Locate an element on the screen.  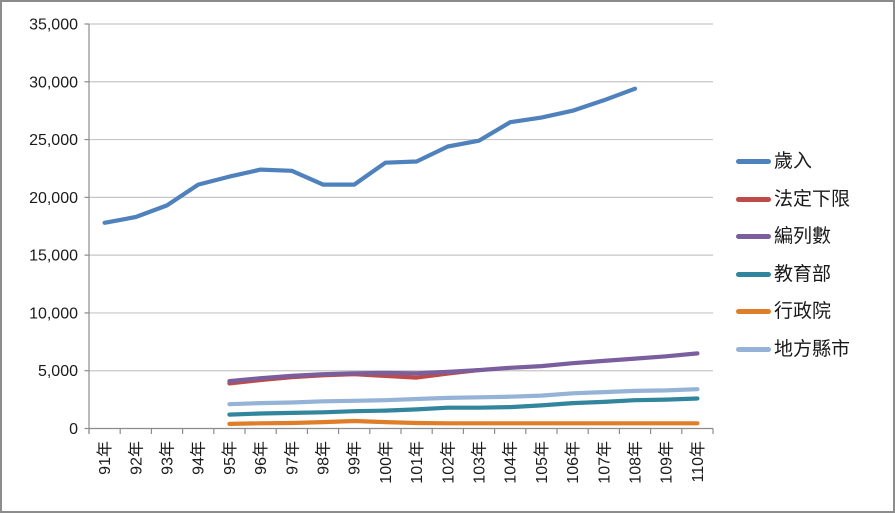
y-tick-label: 15,000 is located at coordinates (53, 256).